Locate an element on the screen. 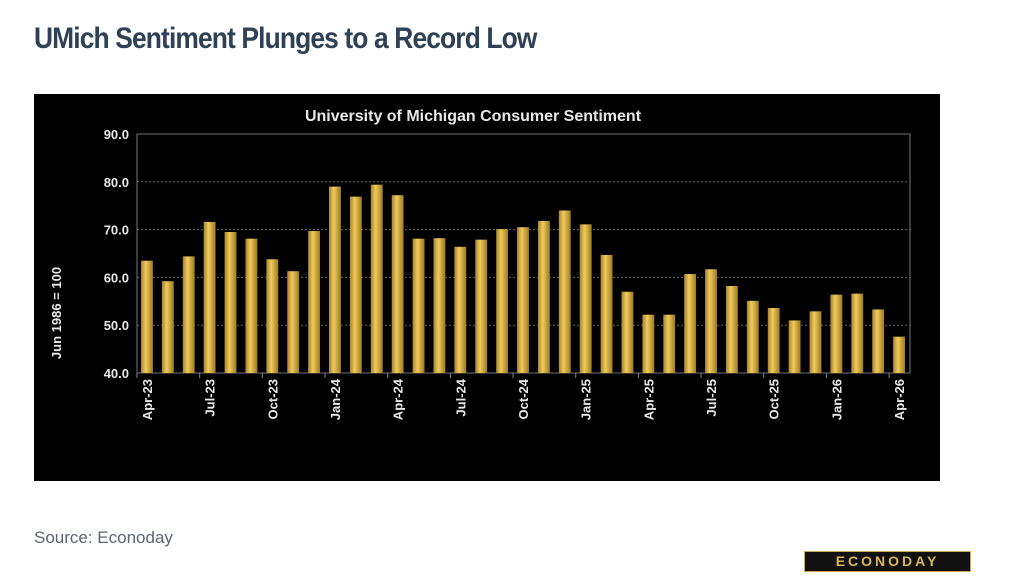 Image resolution: width=1024 pixels, height=576 pixels. y-axis-label: Jun 1986 = 100 is located at coordinates (56, 313).